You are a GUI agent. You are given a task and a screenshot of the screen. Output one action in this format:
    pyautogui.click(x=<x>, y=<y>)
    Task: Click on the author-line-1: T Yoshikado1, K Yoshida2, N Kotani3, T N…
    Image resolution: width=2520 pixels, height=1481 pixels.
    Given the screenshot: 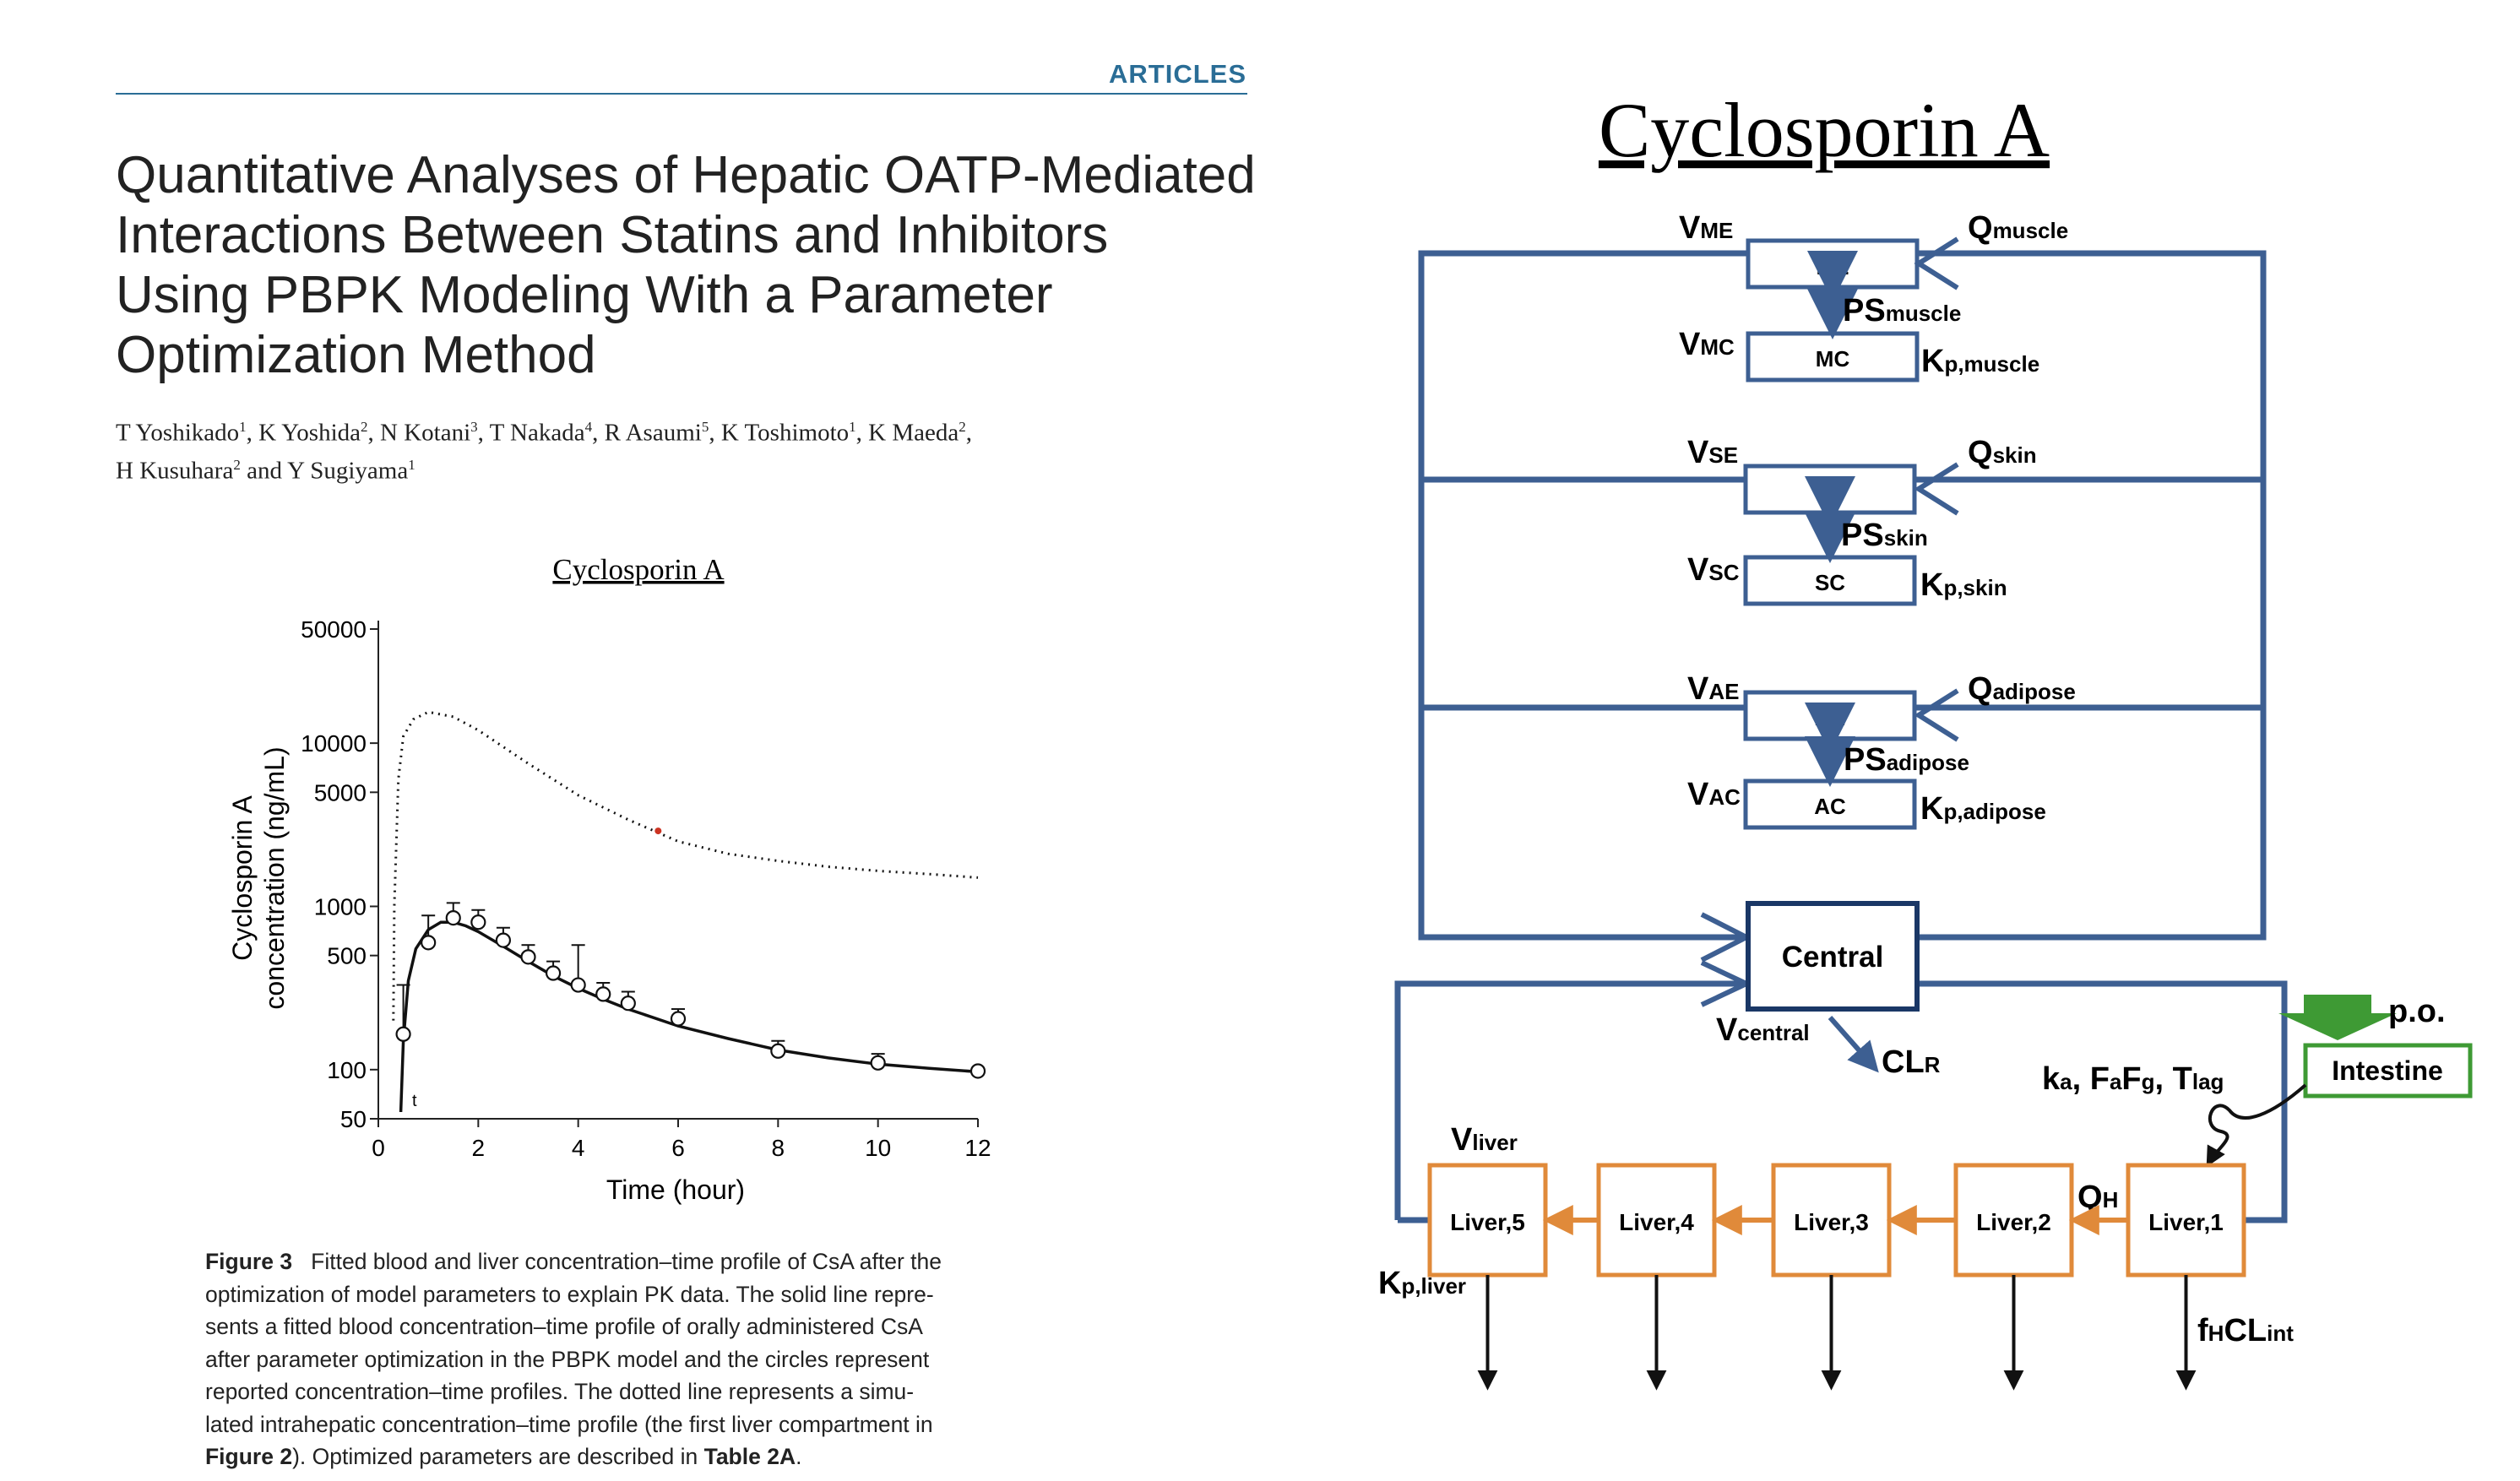 What is the action you would take?
    pyautogui.click(x=690, y=430)
    